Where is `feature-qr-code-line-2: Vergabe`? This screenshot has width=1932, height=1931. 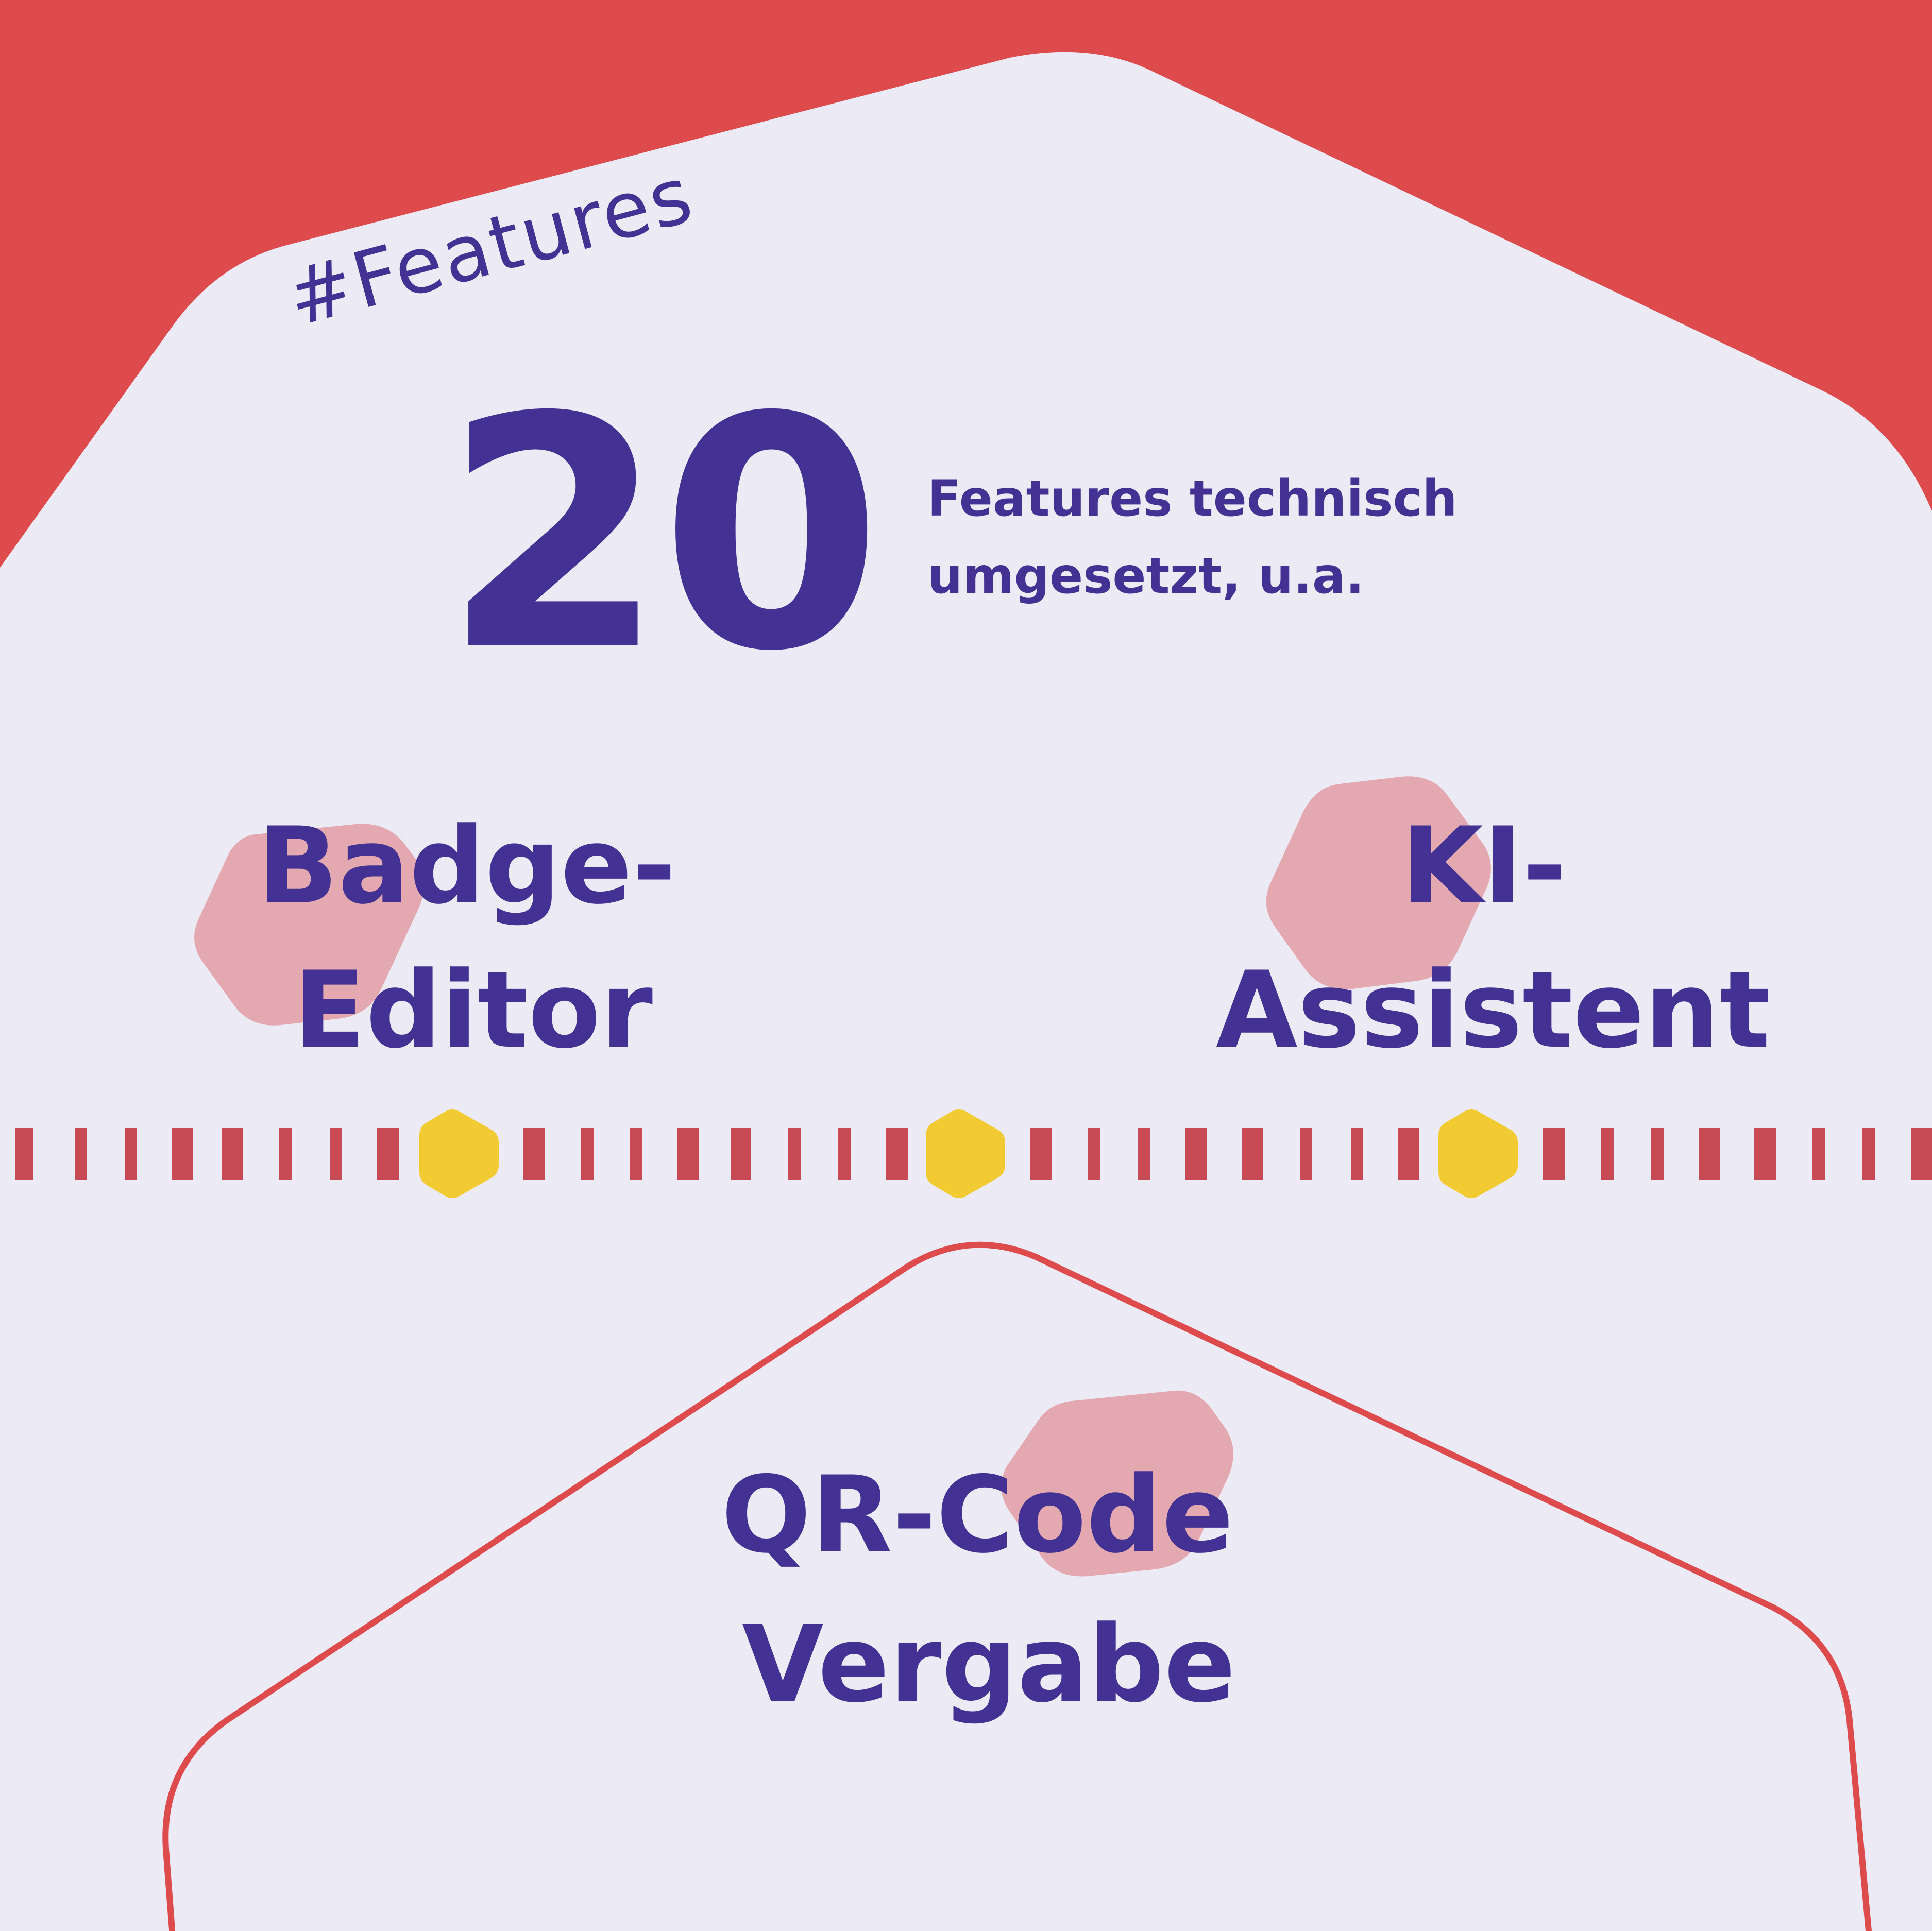 feature-qr-code-line-2: Vergabe is located at coordinates (989, 1664).